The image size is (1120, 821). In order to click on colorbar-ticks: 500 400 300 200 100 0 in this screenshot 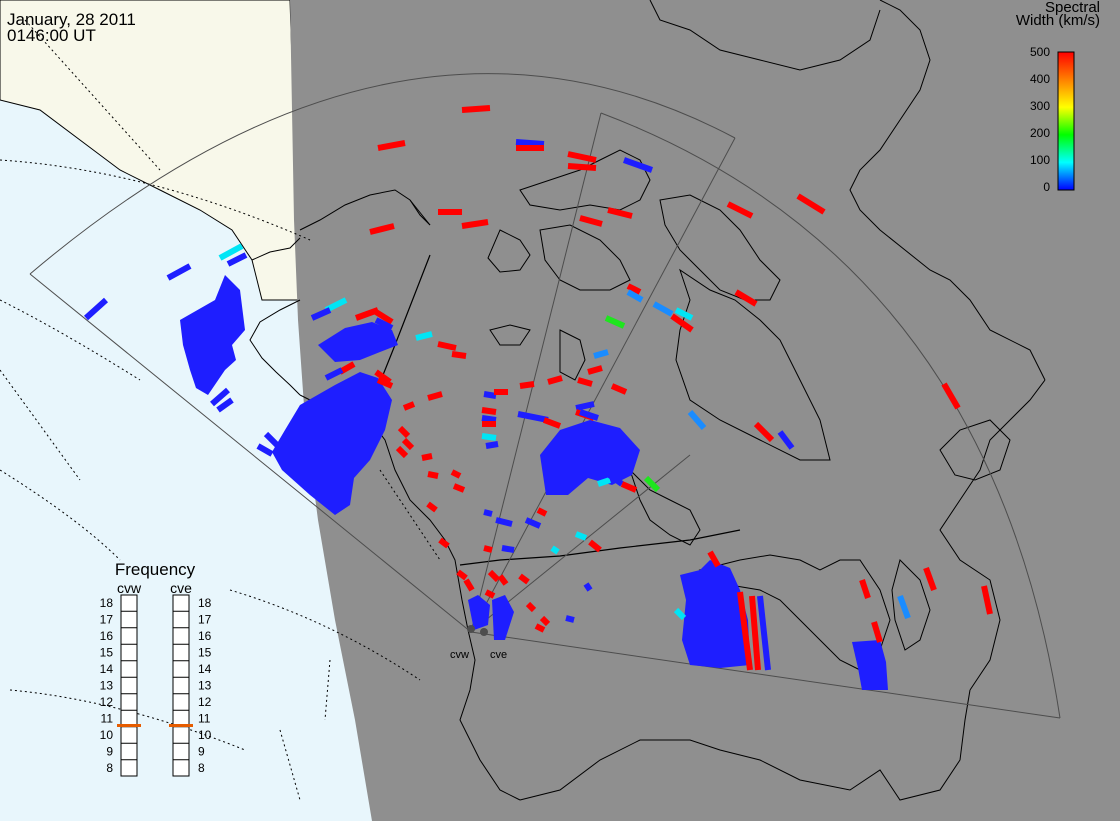, I will do `click(1040, 119)`.